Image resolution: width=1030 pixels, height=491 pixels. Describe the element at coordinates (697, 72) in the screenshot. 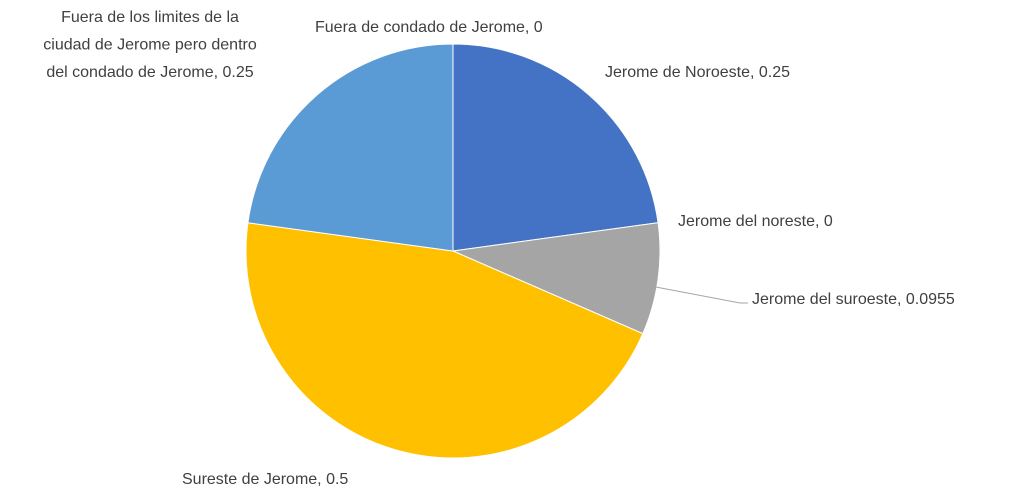

I see `data-label: Jerome de Noroeste, 0.25` at that location.